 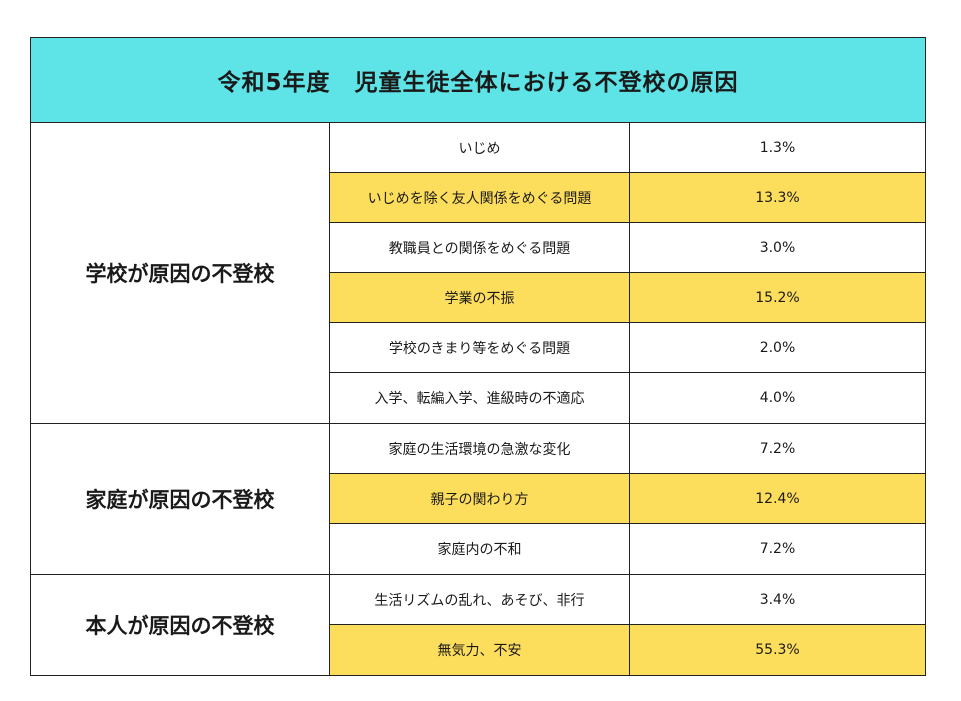 I want to click on table-row: 学校のきまり等をめぐる問題 2.0%, so click(x=627, y=348).